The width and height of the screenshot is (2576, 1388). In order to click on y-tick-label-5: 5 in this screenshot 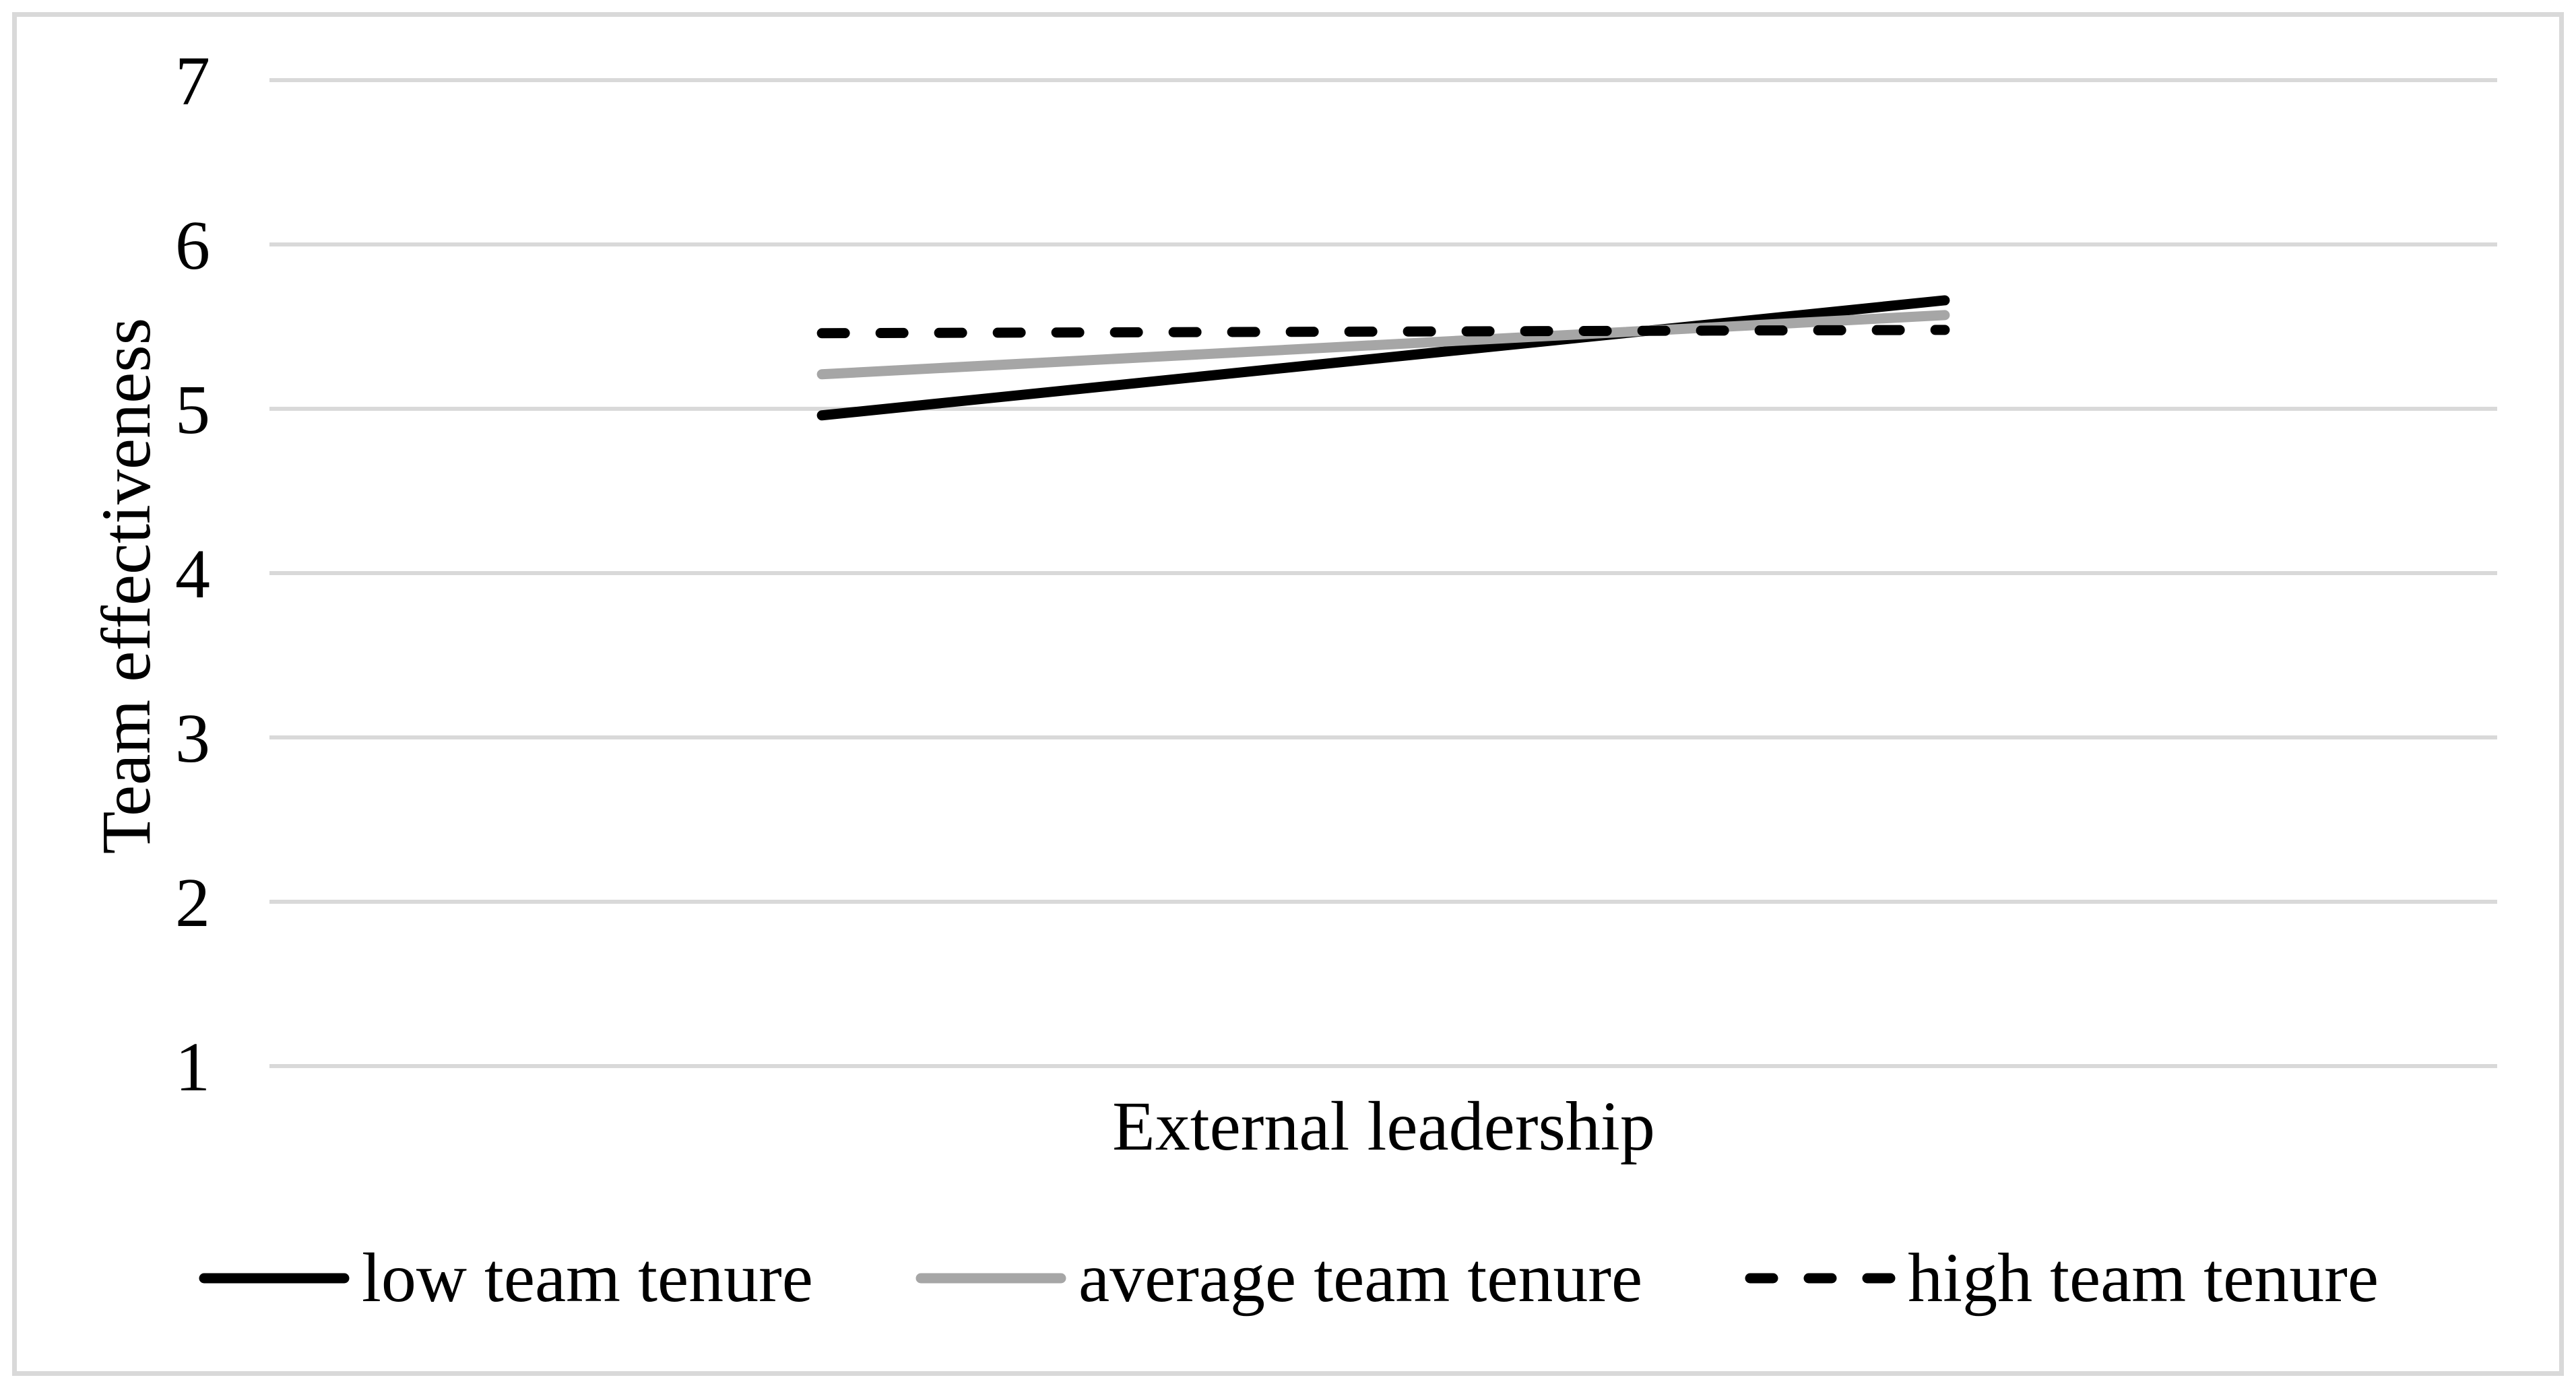, I will do `click(192, 410)`.